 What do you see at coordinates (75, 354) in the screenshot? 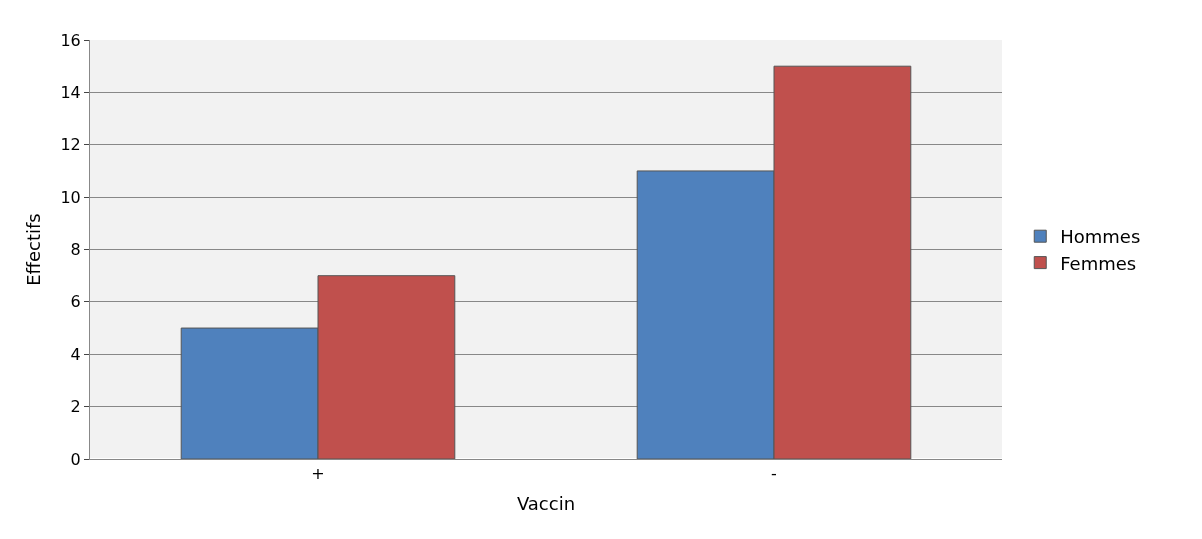
I see `y-tick-label: 4` at bounding box center [75, 354].